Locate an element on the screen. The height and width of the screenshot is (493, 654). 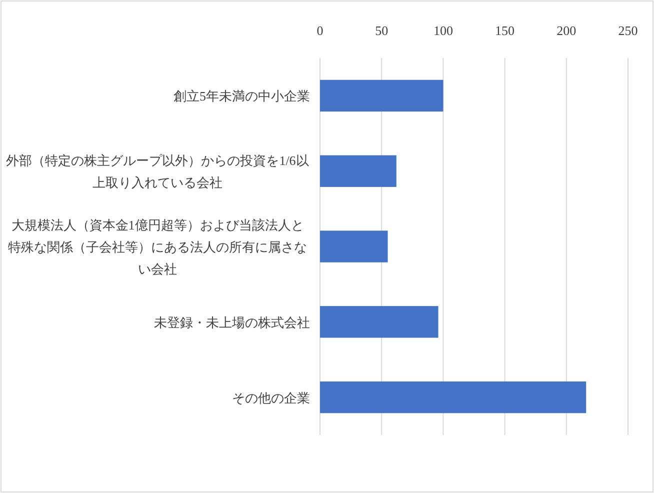
x-tick-label: 150 is located at coordinates (505, 30).